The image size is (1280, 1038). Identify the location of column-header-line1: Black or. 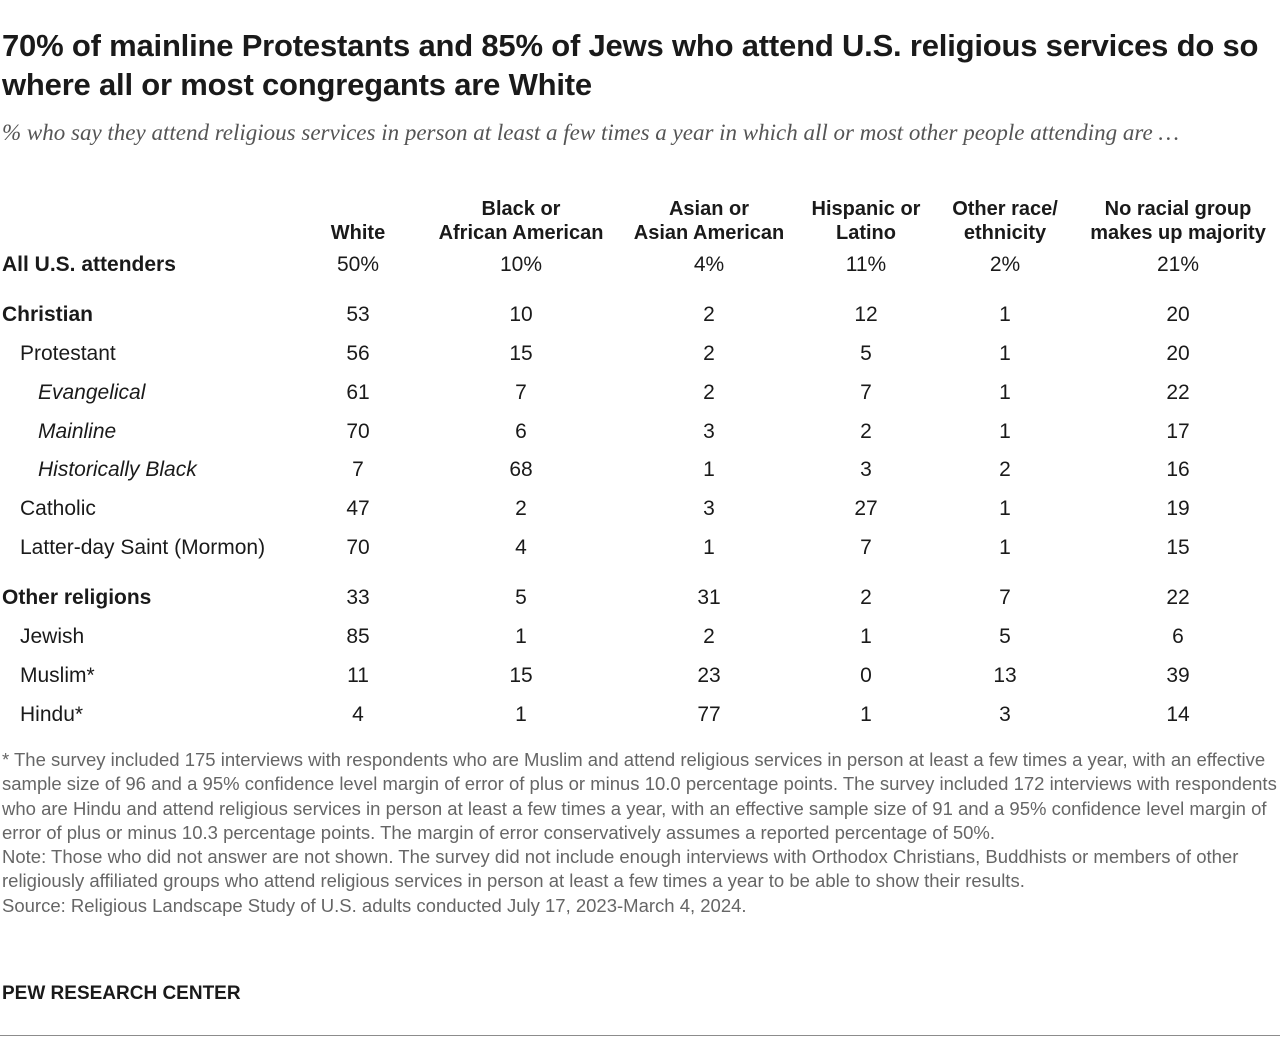
(521, 209).